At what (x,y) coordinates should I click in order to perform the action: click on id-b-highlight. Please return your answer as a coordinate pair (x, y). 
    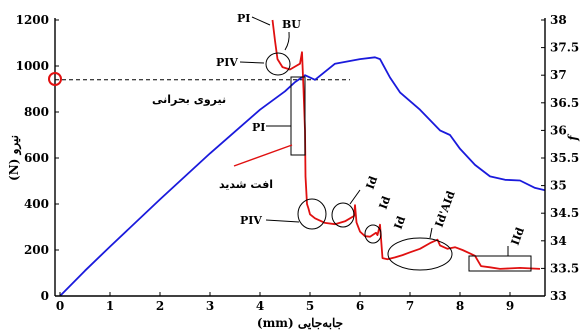
    Looking at the image, I should click on (373, 234).